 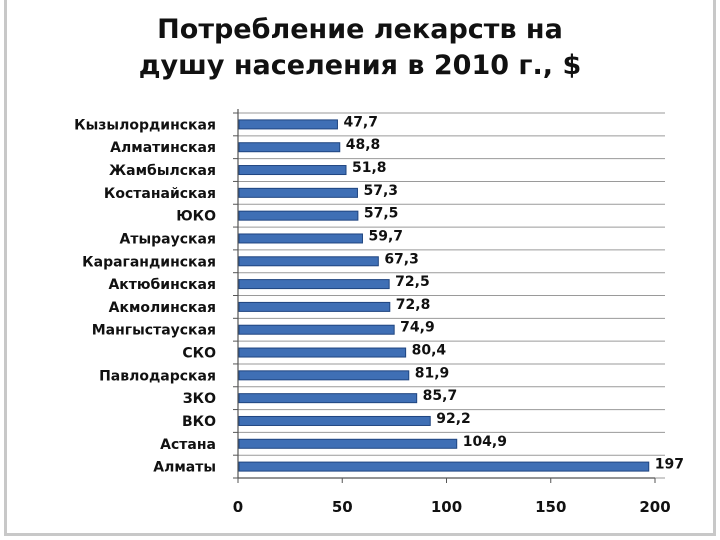 What do you see at coordinates (550, 507) in the screenshot?
I see `x-tick-label: 150` at bounding box center [550, 507].